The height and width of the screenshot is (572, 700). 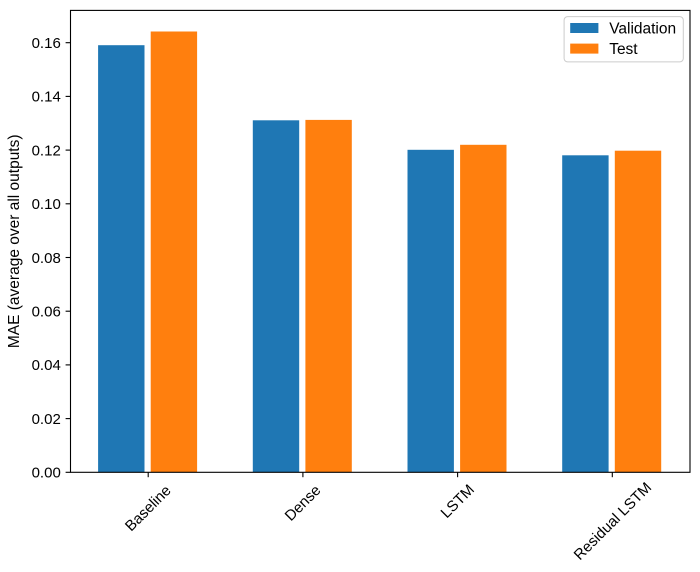 I want to click on svg-text: 0.10, so click(x=46, y=204).